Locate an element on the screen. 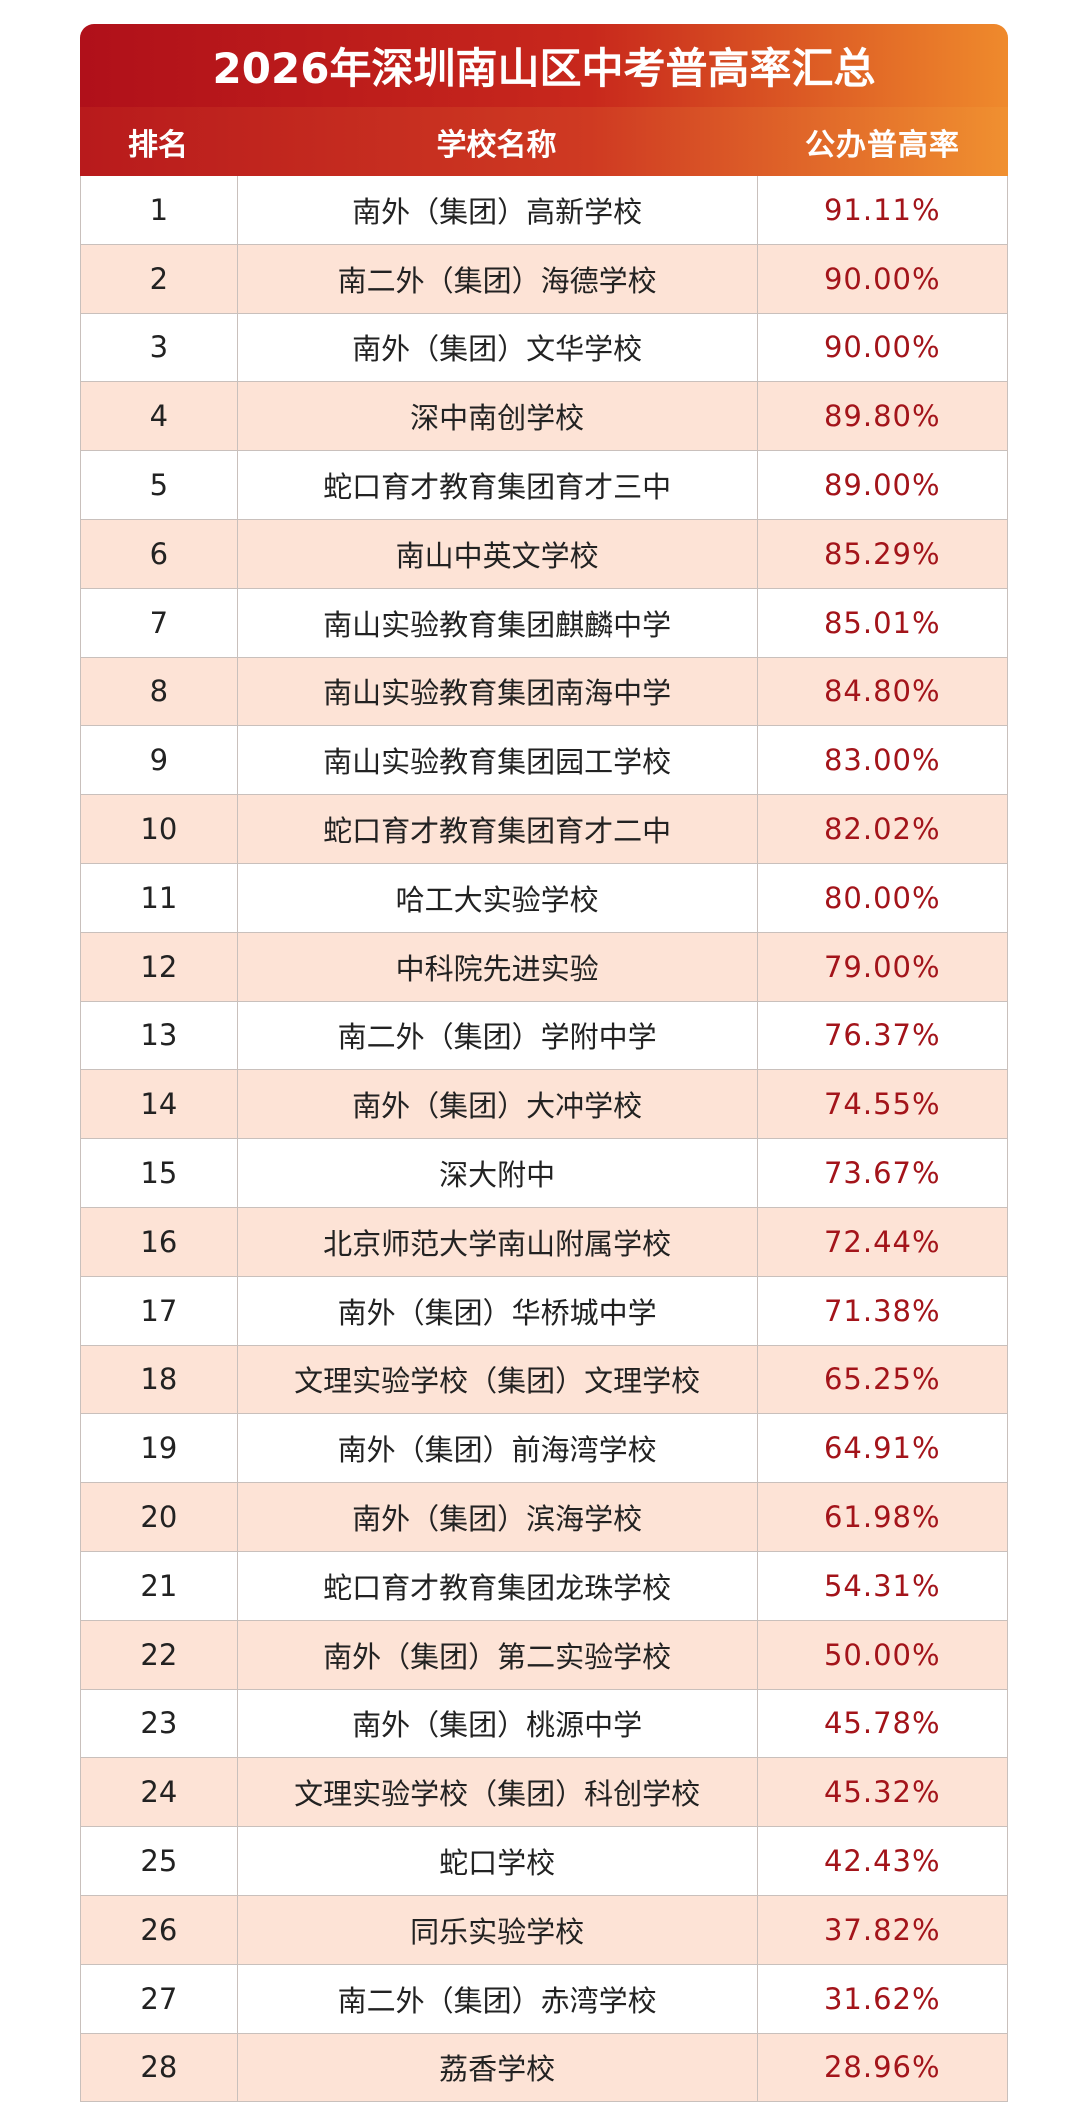  rate-cell: 82.02% is located at coordinates (881, 829).